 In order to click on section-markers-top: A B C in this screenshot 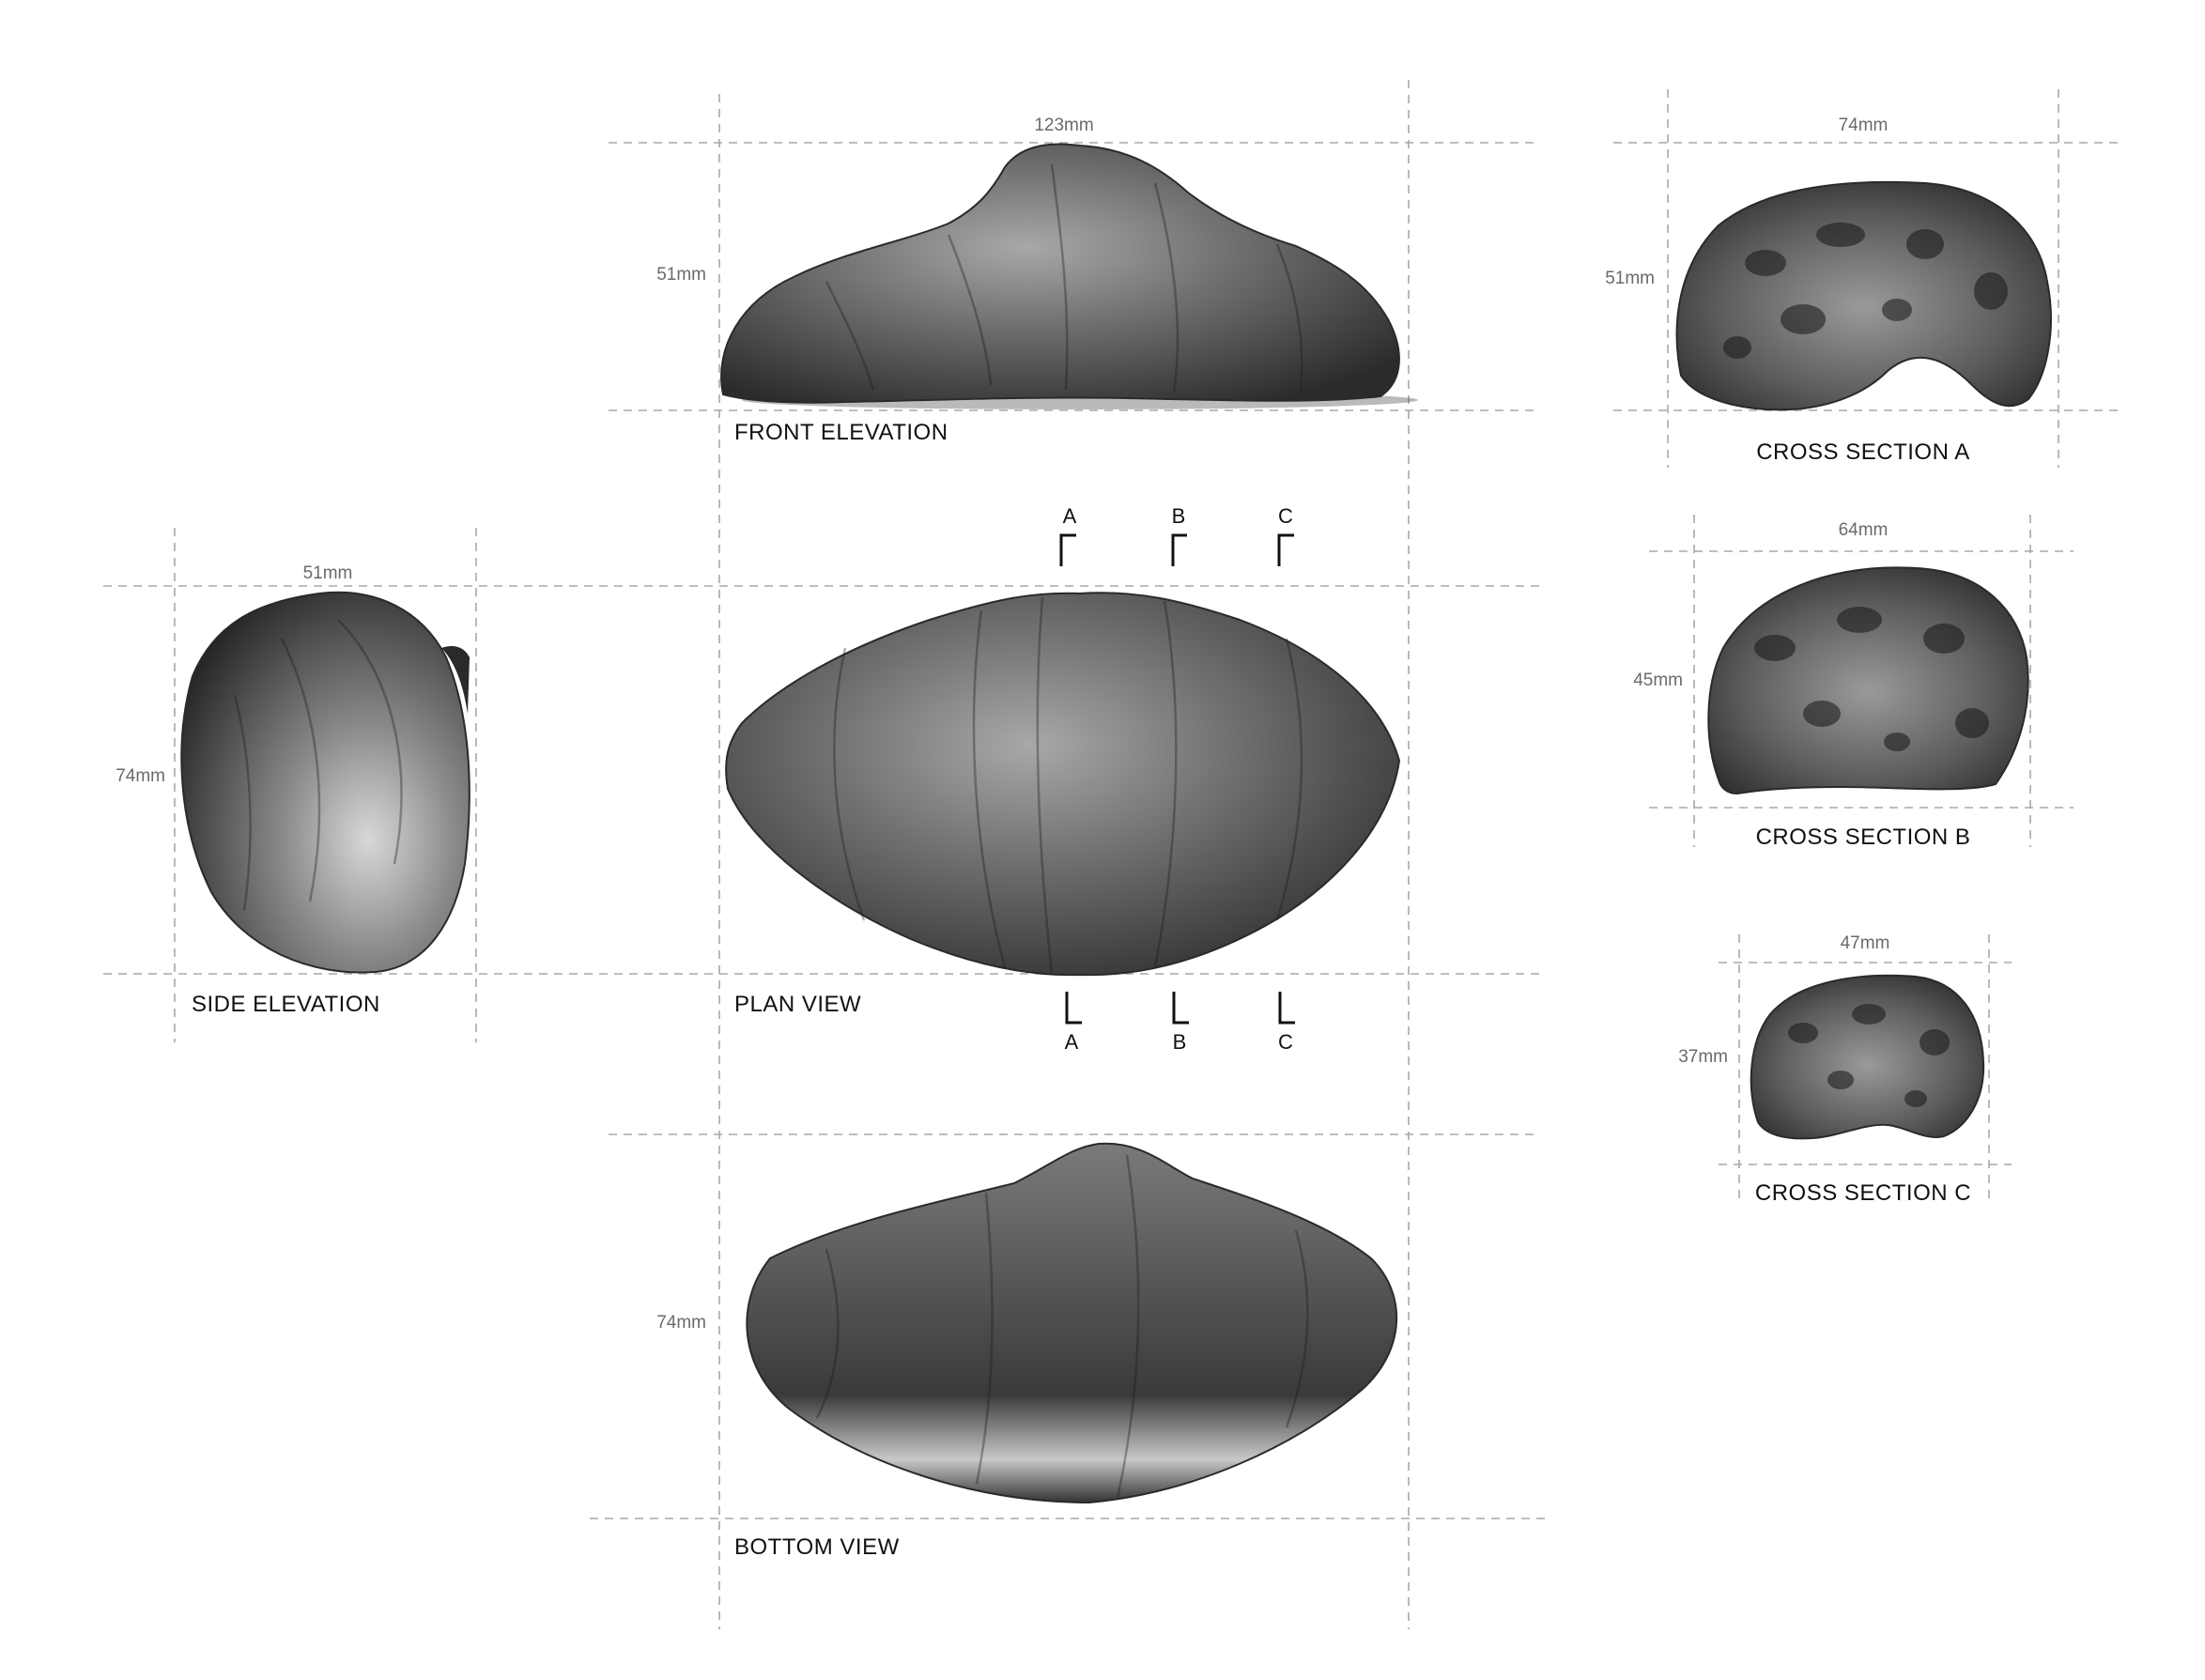, I will do `click(1176, 535)`.